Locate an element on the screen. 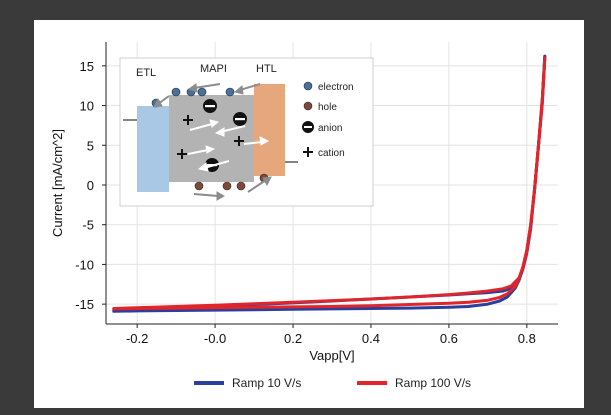  y-axis-label: Current [mA/cm^2] is located at coordinates (57, 183).